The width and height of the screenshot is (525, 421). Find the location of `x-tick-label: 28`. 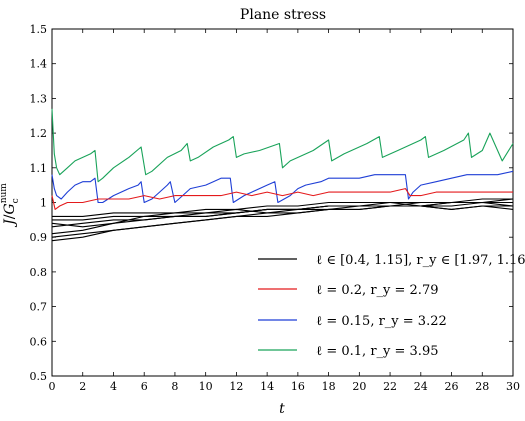

x-tick-label: 28 is located at coordinates (482, 386).